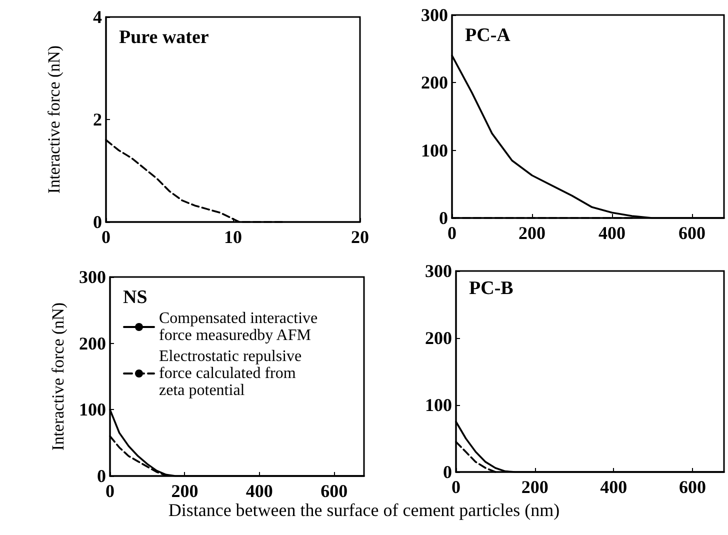  What do you see at coordinates (491, 288) in the screenshot?
I see `chart-title: PC-B` at bounding box center [491, 288].